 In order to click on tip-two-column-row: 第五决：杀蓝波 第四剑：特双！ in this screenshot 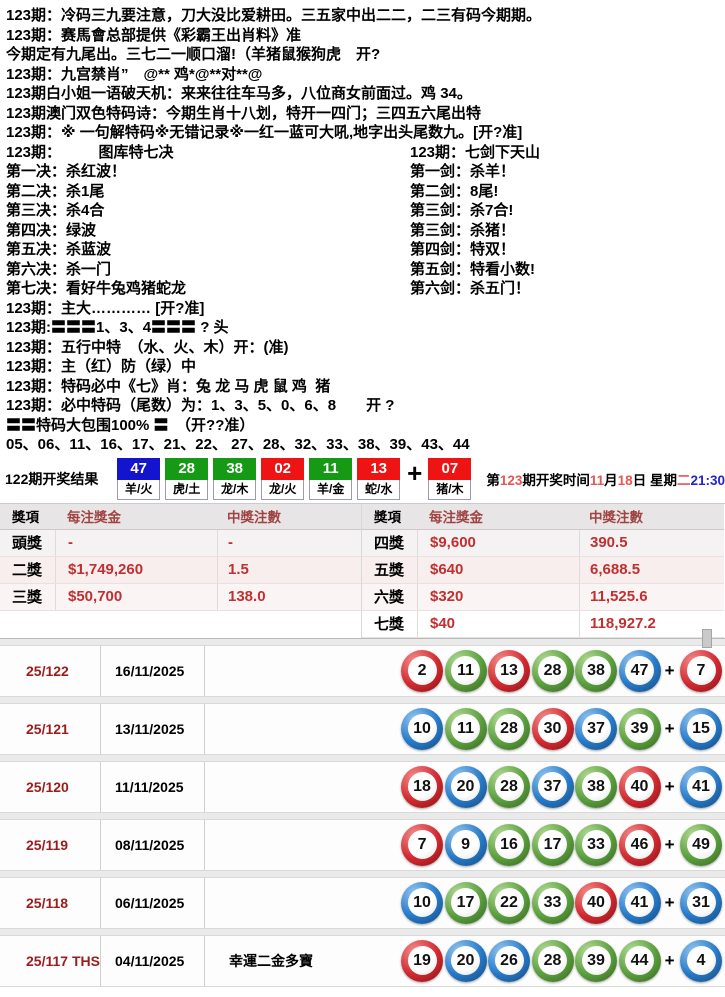, I will do `click(365, 250)`.